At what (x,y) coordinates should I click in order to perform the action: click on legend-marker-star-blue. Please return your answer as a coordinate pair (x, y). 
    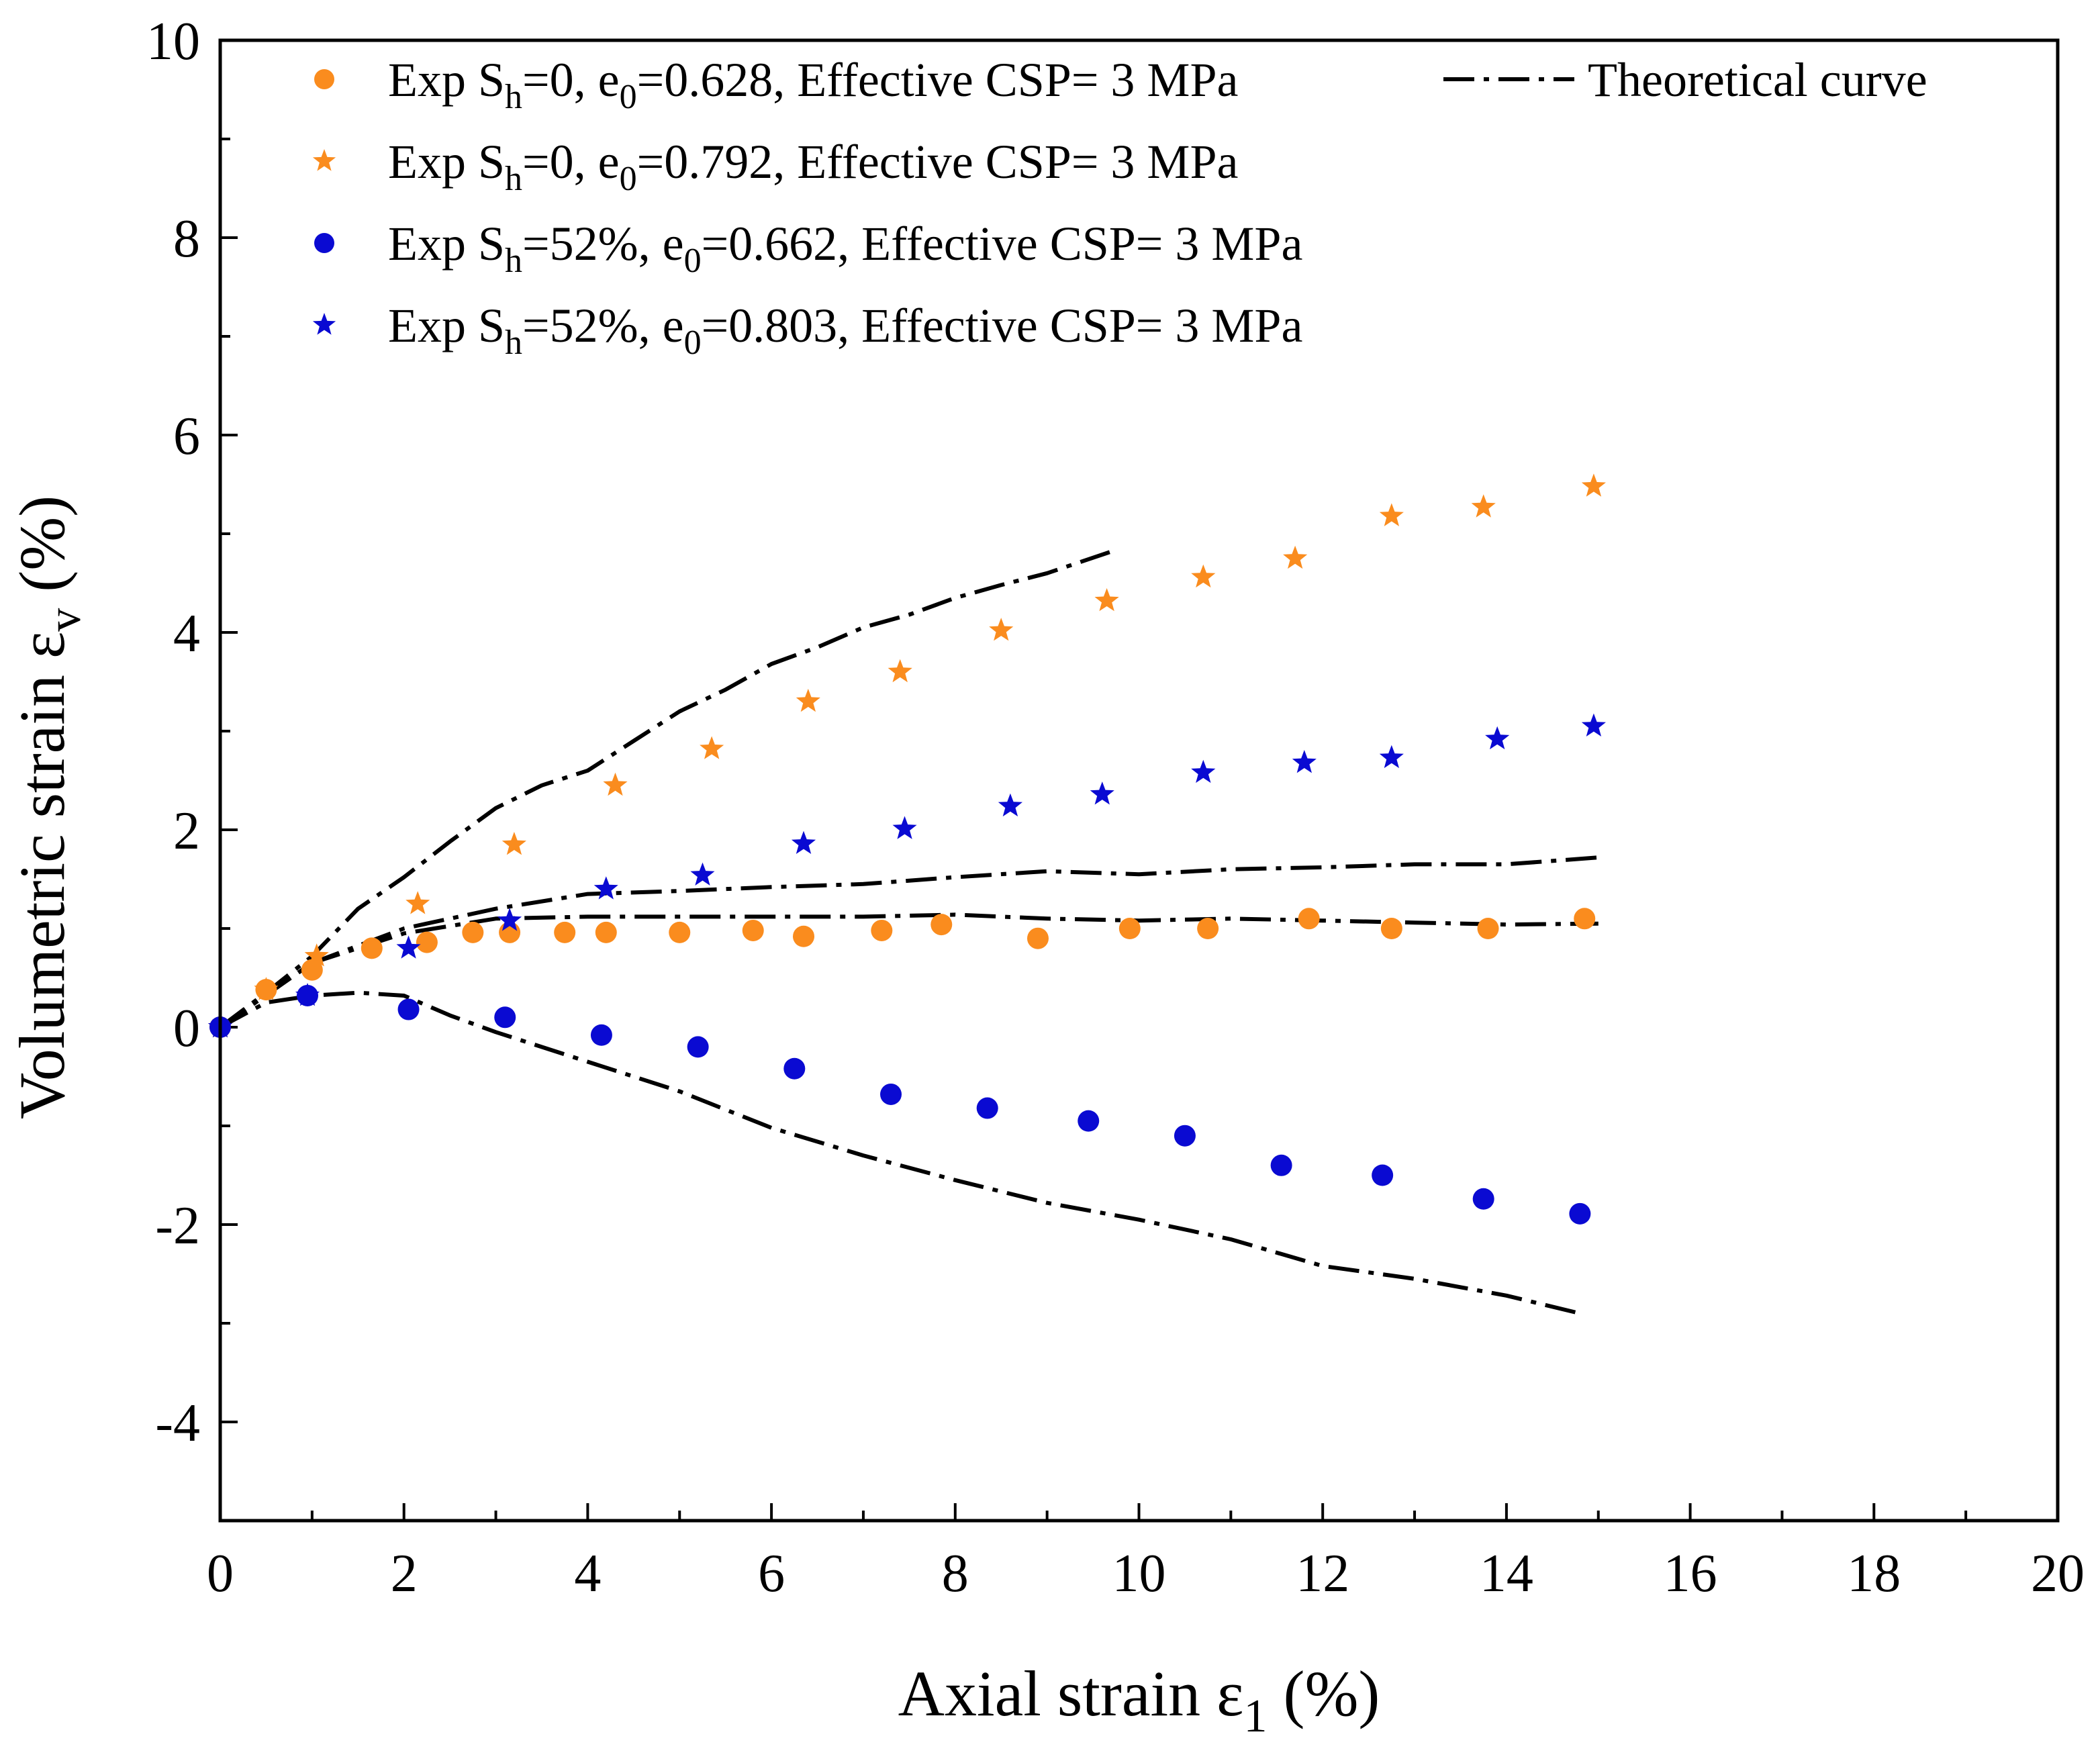
    Looking at the image, I should click on (324, 324).